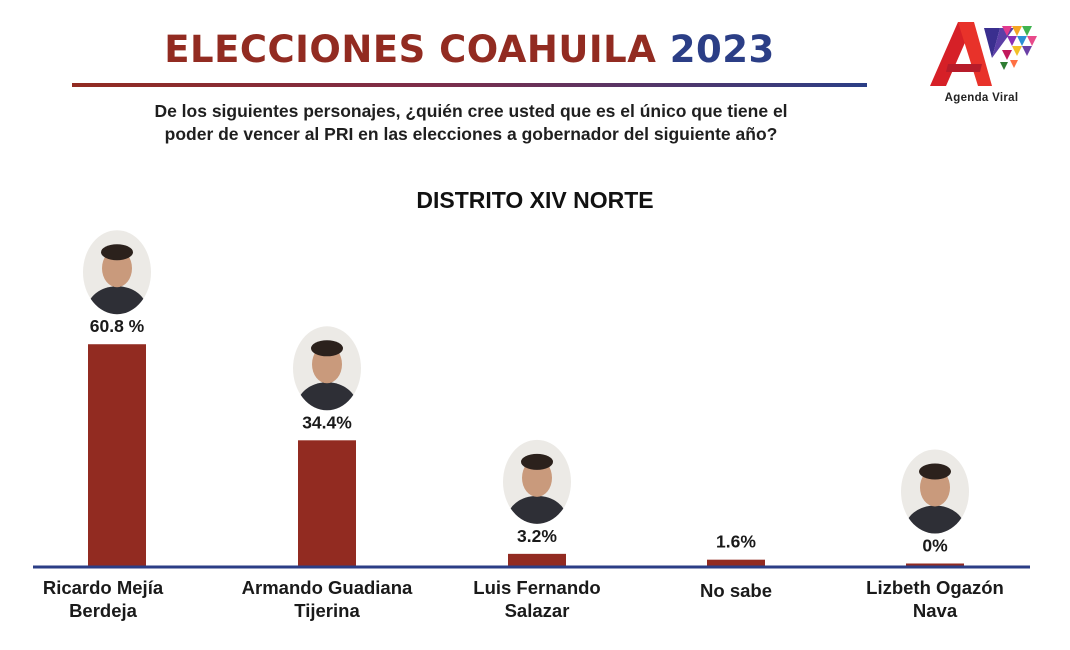 The height and width of the screenshot is (650, 1070). Describe the element at coordinates (736, 542) in the screenshot. I see `value-label: 1.6%` at that location.